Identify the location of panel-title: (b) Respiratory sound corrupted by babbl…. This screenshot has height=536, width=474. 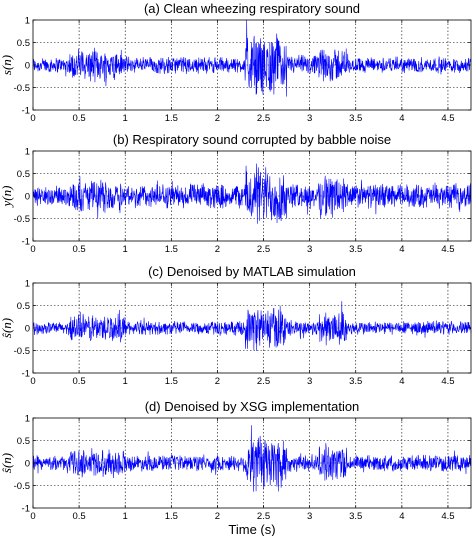
(252, 139).